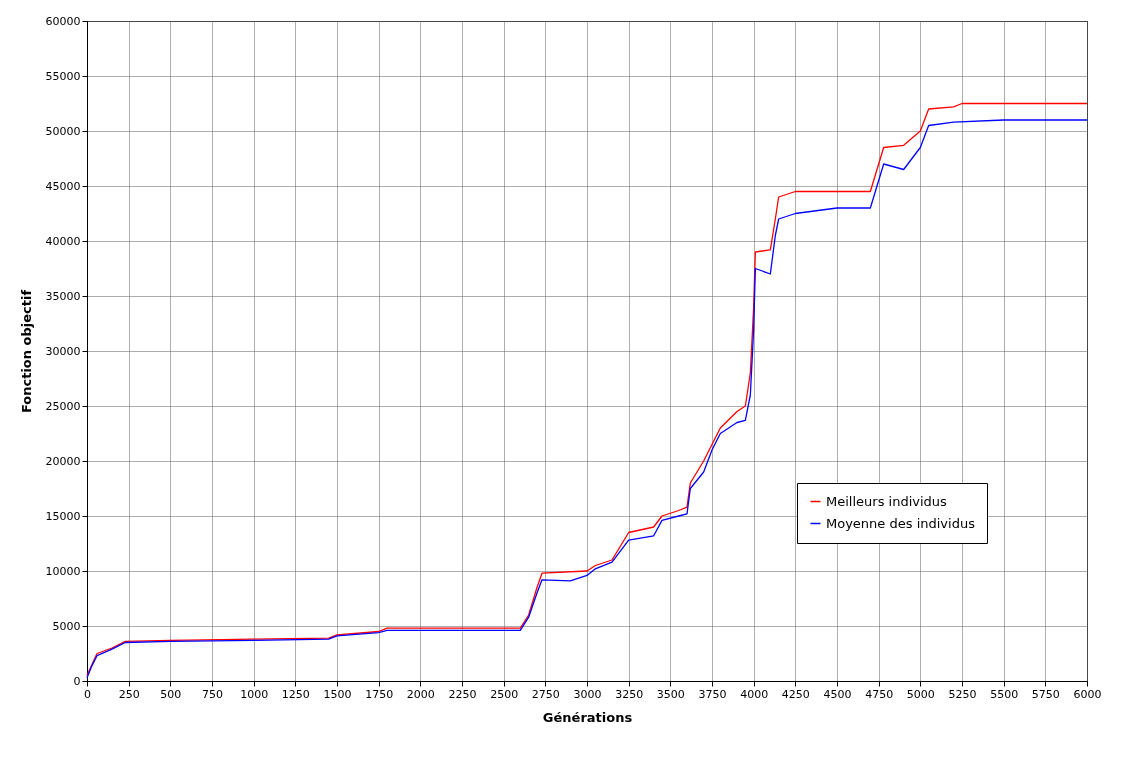 Image resolution: width=1143 pixels, height=759 pixels. I want to click on y-tick-label: 15000, so click(63, 516).